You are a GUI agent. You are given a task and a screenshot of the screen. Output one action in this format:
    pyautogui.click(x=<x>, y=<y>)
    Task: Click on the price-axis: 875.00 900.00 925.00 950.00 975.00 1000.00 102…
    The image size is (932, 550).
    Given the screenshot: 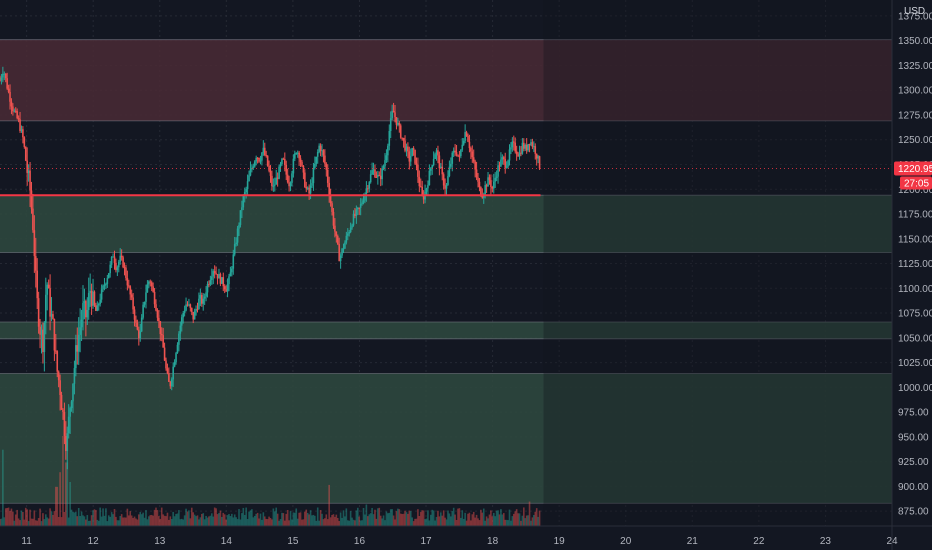 What is the action you would take?
    pyautogui.click(x=915, y=264)
    